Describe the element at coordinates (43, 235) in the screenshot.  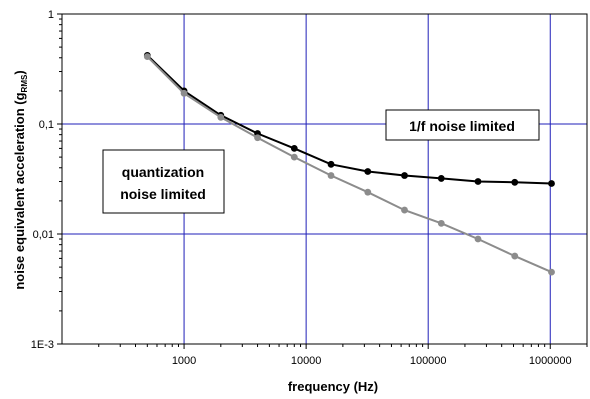
I see `y-tick-label: 0,01` at that location.